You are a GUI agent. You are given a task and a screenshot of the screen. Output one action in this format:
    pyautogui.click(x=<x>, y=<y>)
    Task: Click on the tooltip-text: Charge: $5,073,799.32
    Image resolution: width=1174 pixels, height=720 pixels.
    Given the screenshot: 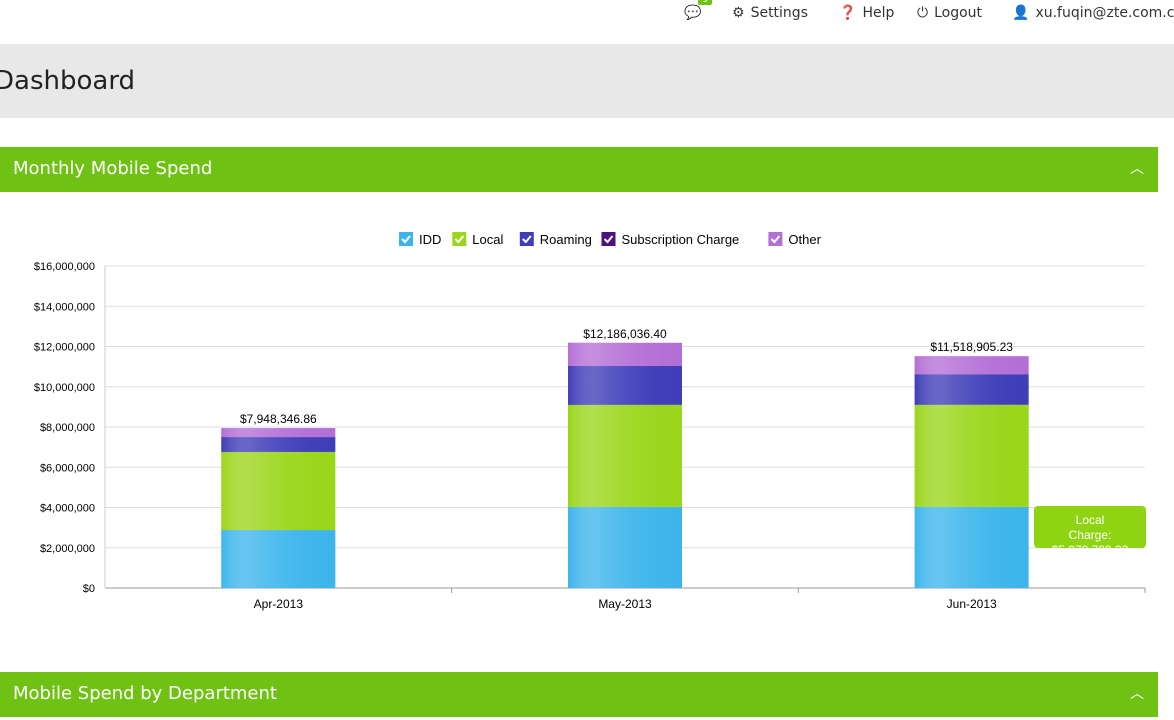 What is the action you would take?
    pyautogui.click(x=1090, y=542)
    